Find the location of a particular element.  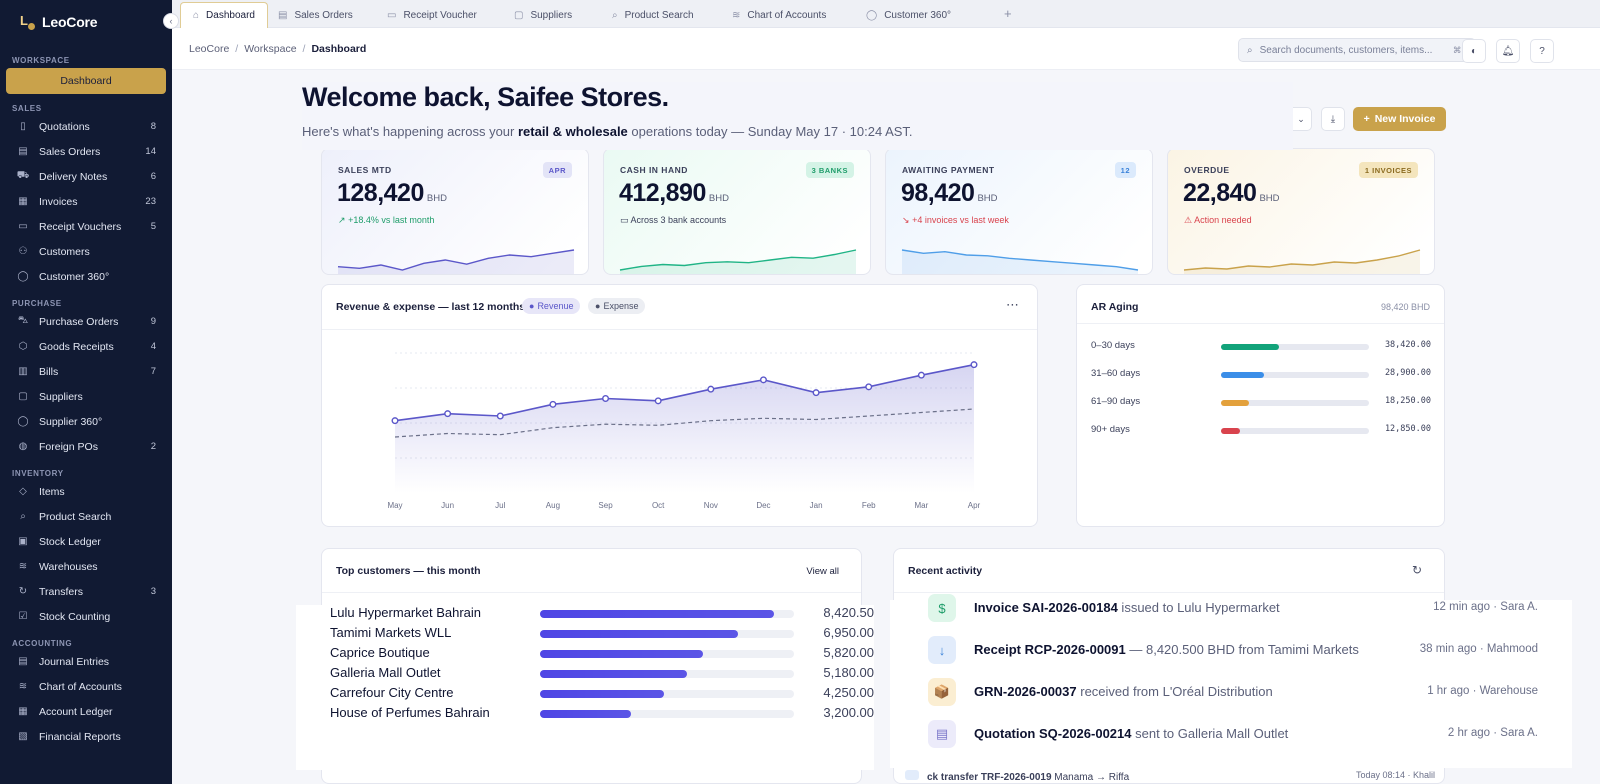

sidebar-count: 8 is located at coordinates (153, 126).